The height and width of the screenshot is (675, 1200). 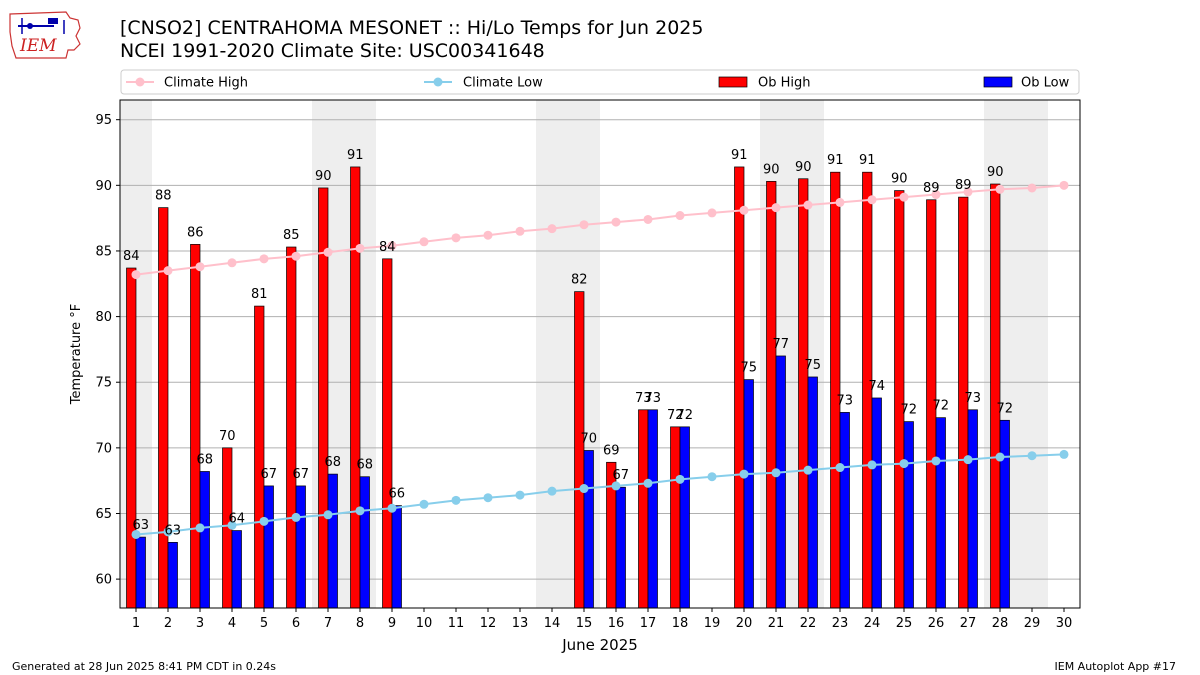 I want to click on legend-climate-high-marker, so click(x=140, y=82).